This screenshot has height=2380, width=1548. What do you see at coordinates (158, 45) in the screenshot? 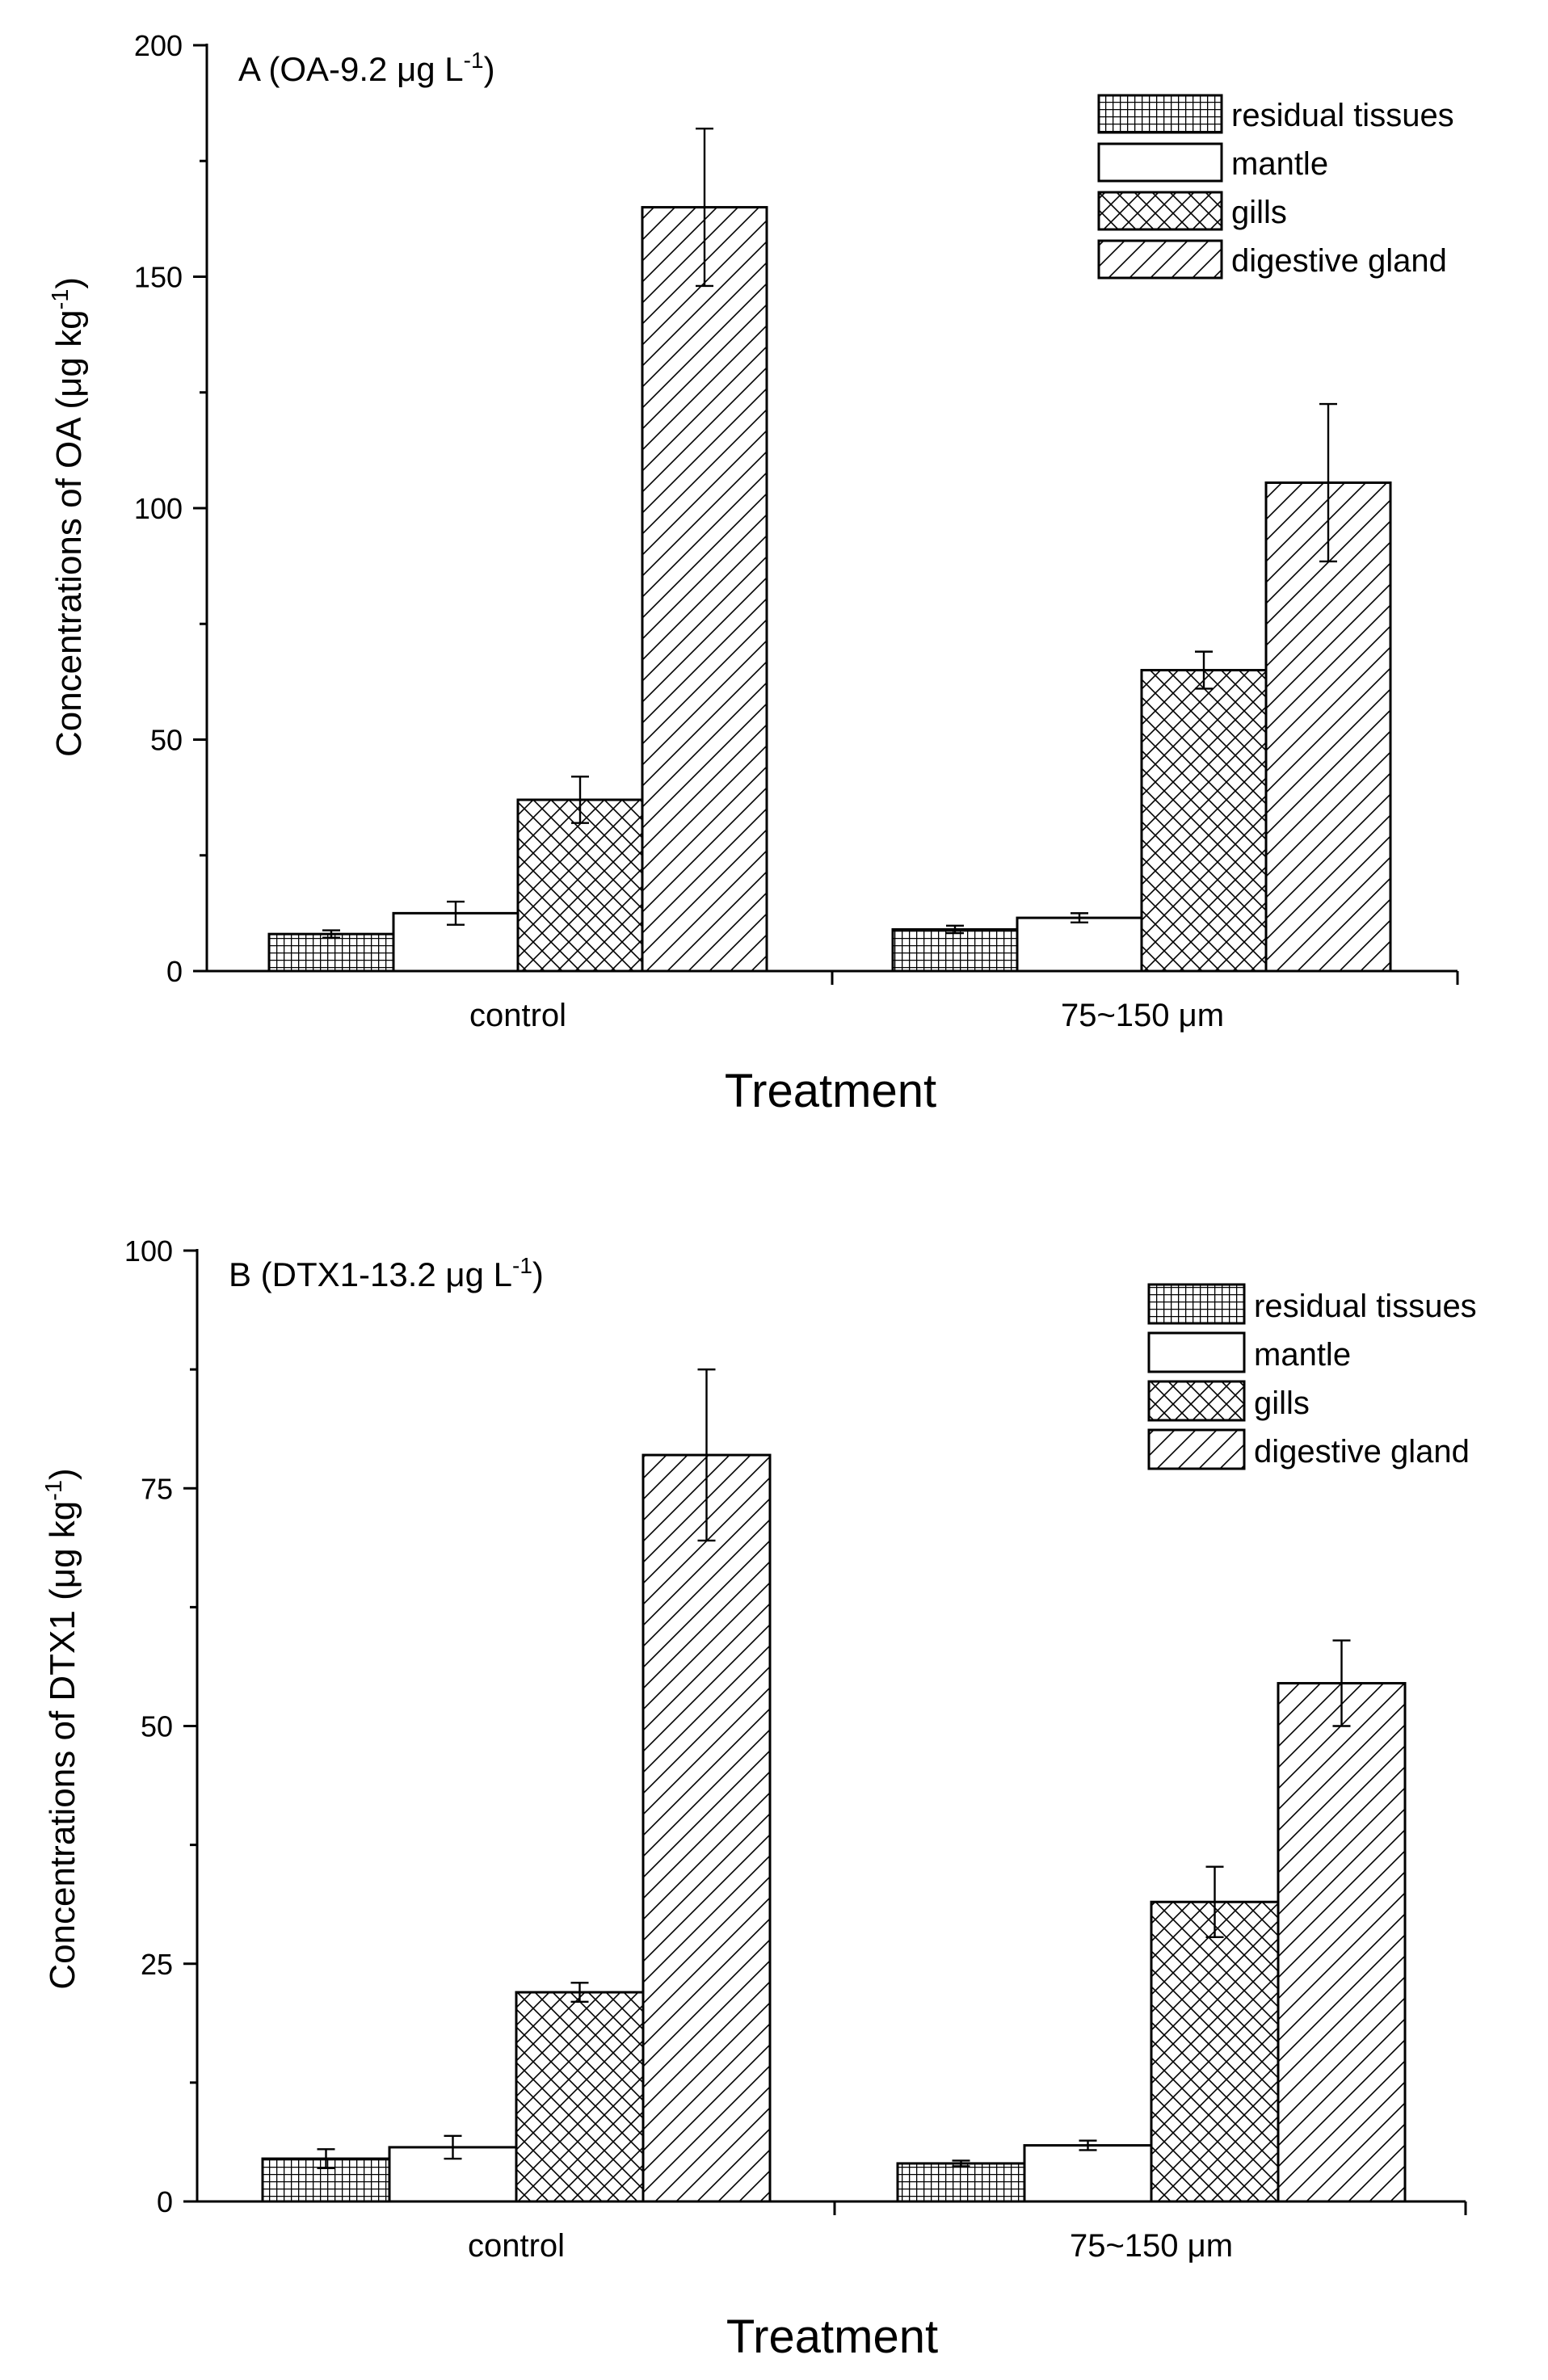
I see `y-tick-label: 200` at bounding box center [158, 45].